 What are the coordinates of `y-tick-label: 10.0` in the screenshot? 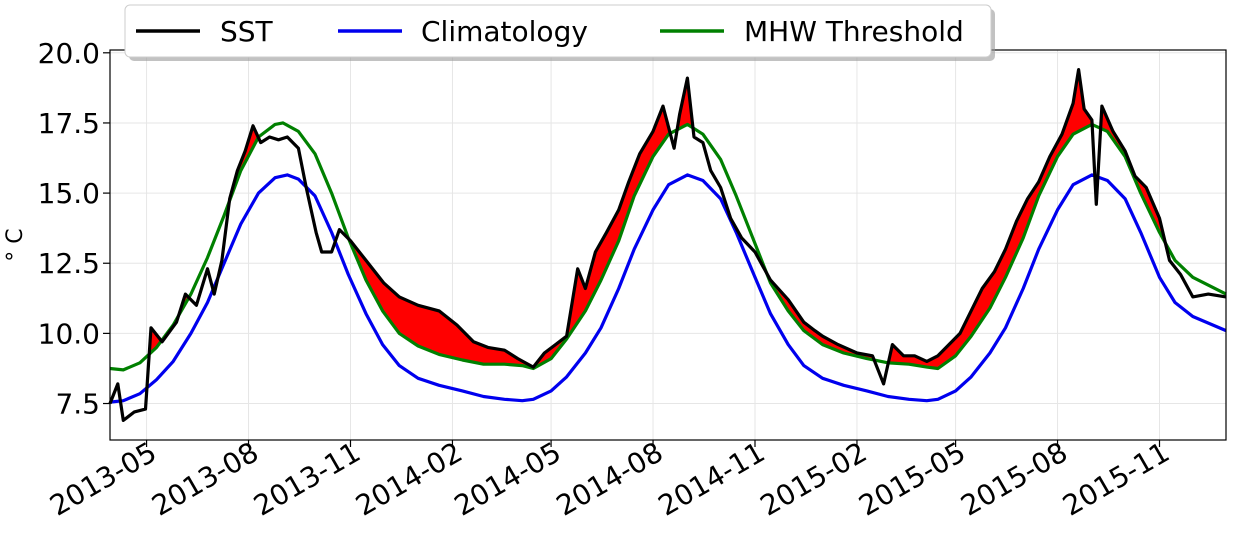 It's located at (69, 333).